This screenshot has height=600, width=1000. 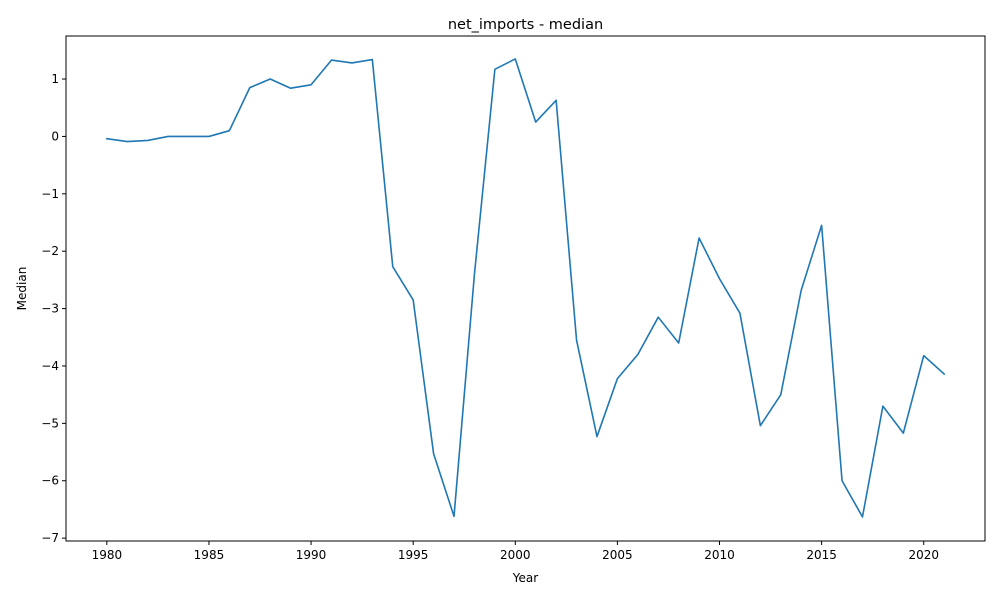 What do you see at coordinates (525, 25) in the screenshot?
I see `chart-title: net_imports - median` at bounding box center [525, 25].